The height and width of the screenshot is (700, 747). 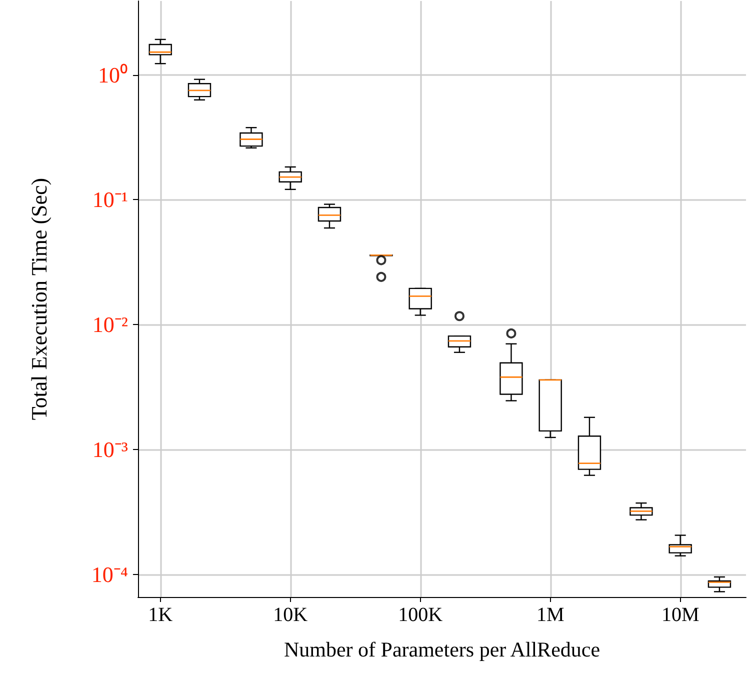 What do you see at coordinates (161, 615) in the screenshot?
I see `x-tick-label: 1K` at bounding box center [161, 615].